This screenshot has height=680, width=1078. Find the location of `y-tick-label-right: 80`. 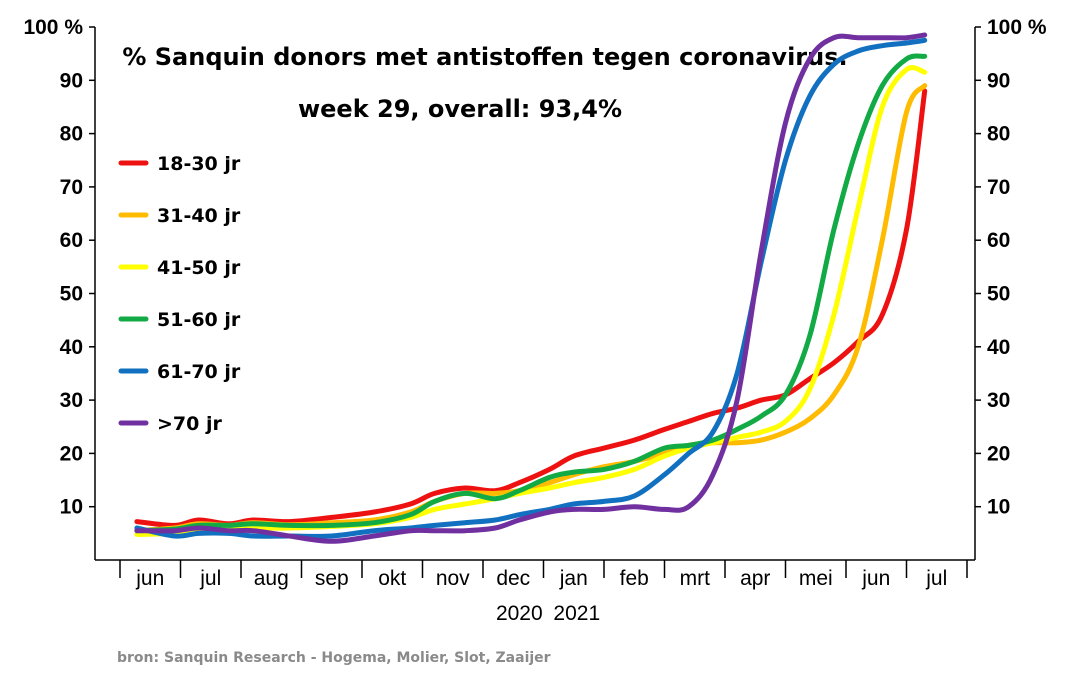

y-tick-label-right: 80 is located at coordinates (998, 134).